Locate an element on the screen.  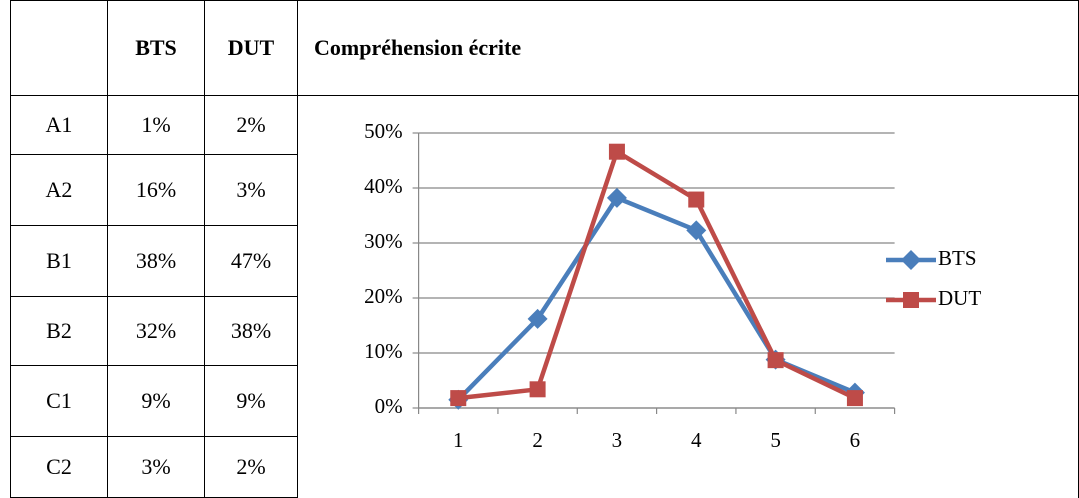
y-tick-label: 40% is located at coordinates (383, 186).